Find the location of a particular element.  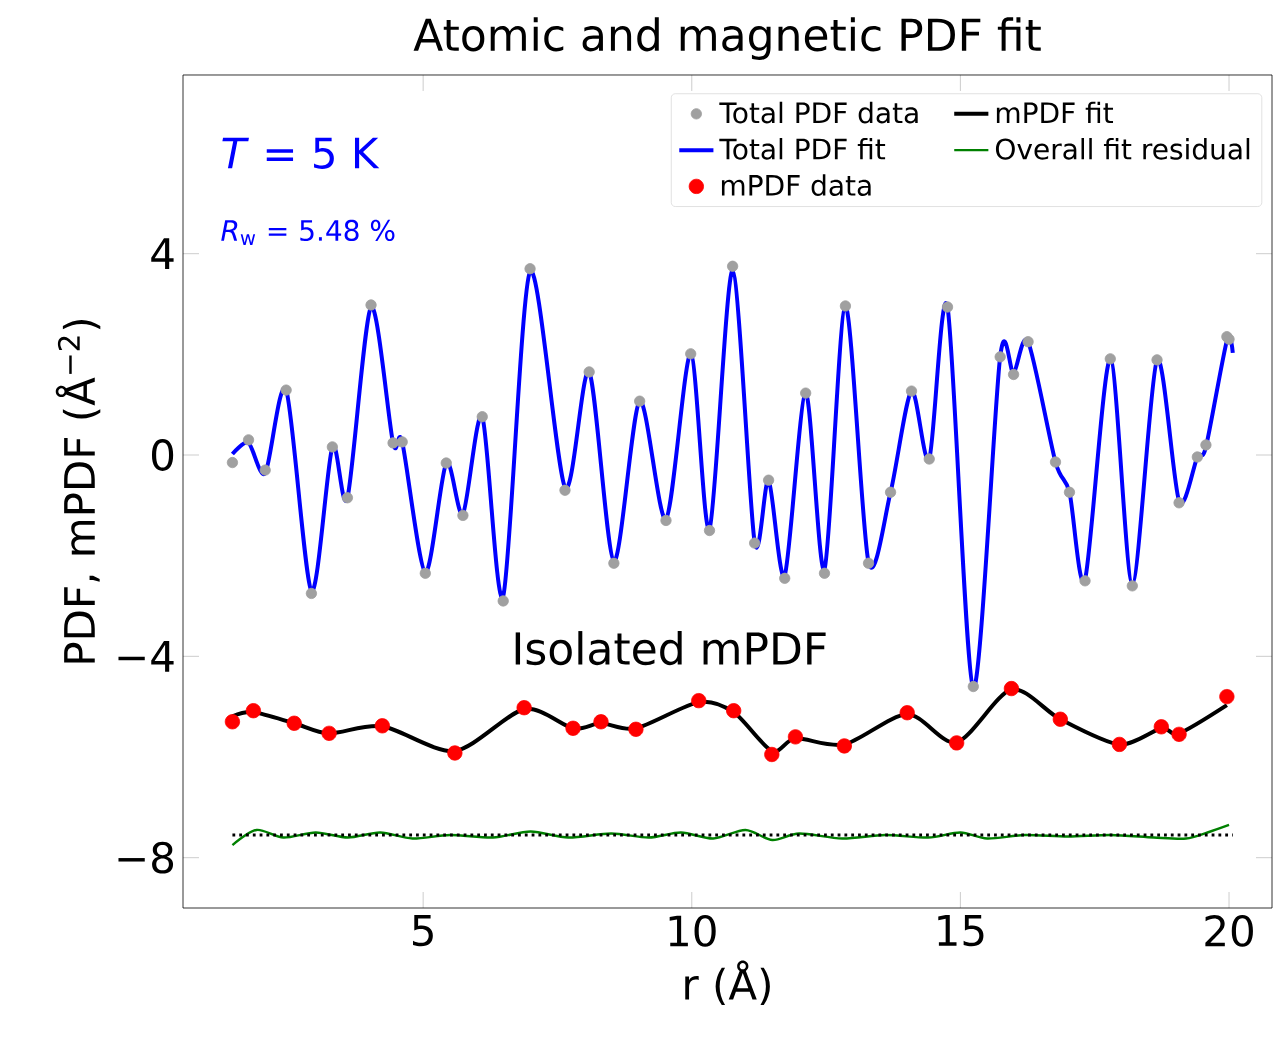

y-axis-title: PDF, mPDF (Å$^{−2}$) is located at coordinates (78, 491).